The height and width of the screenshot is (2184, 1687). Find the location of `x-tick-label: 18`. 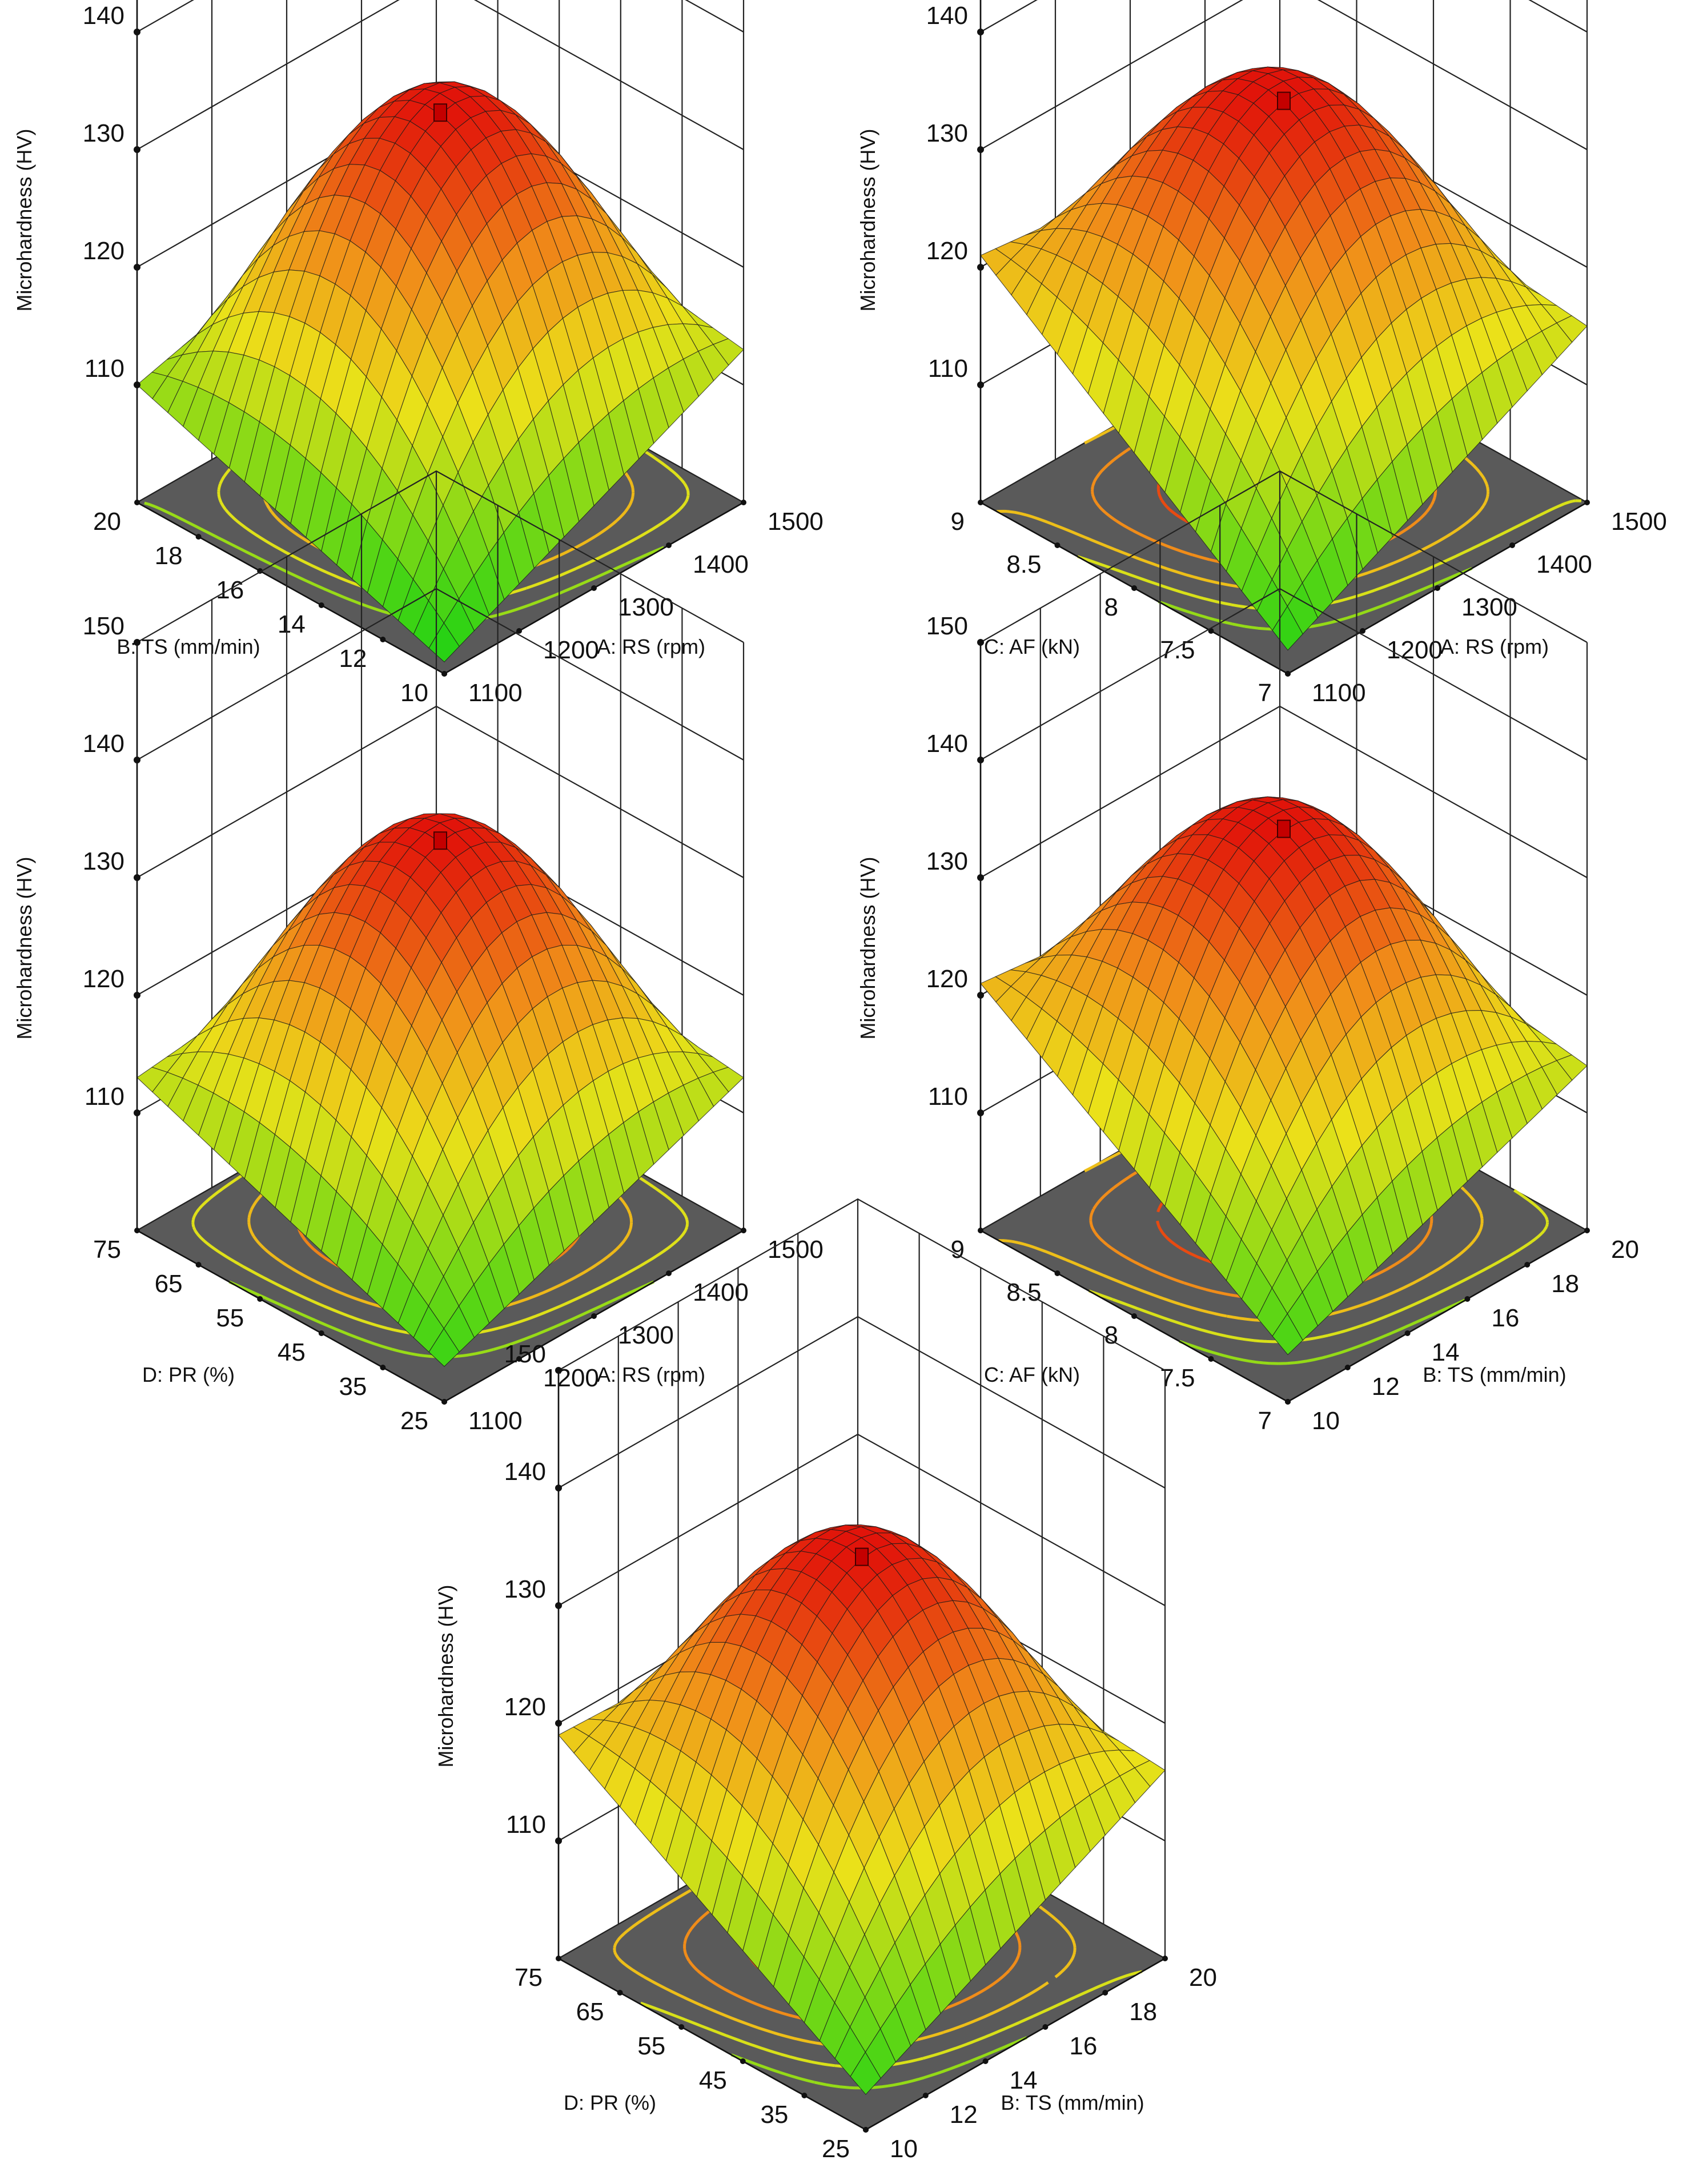

x-tick-label: 18 is located at coordinates (1565, 1284).